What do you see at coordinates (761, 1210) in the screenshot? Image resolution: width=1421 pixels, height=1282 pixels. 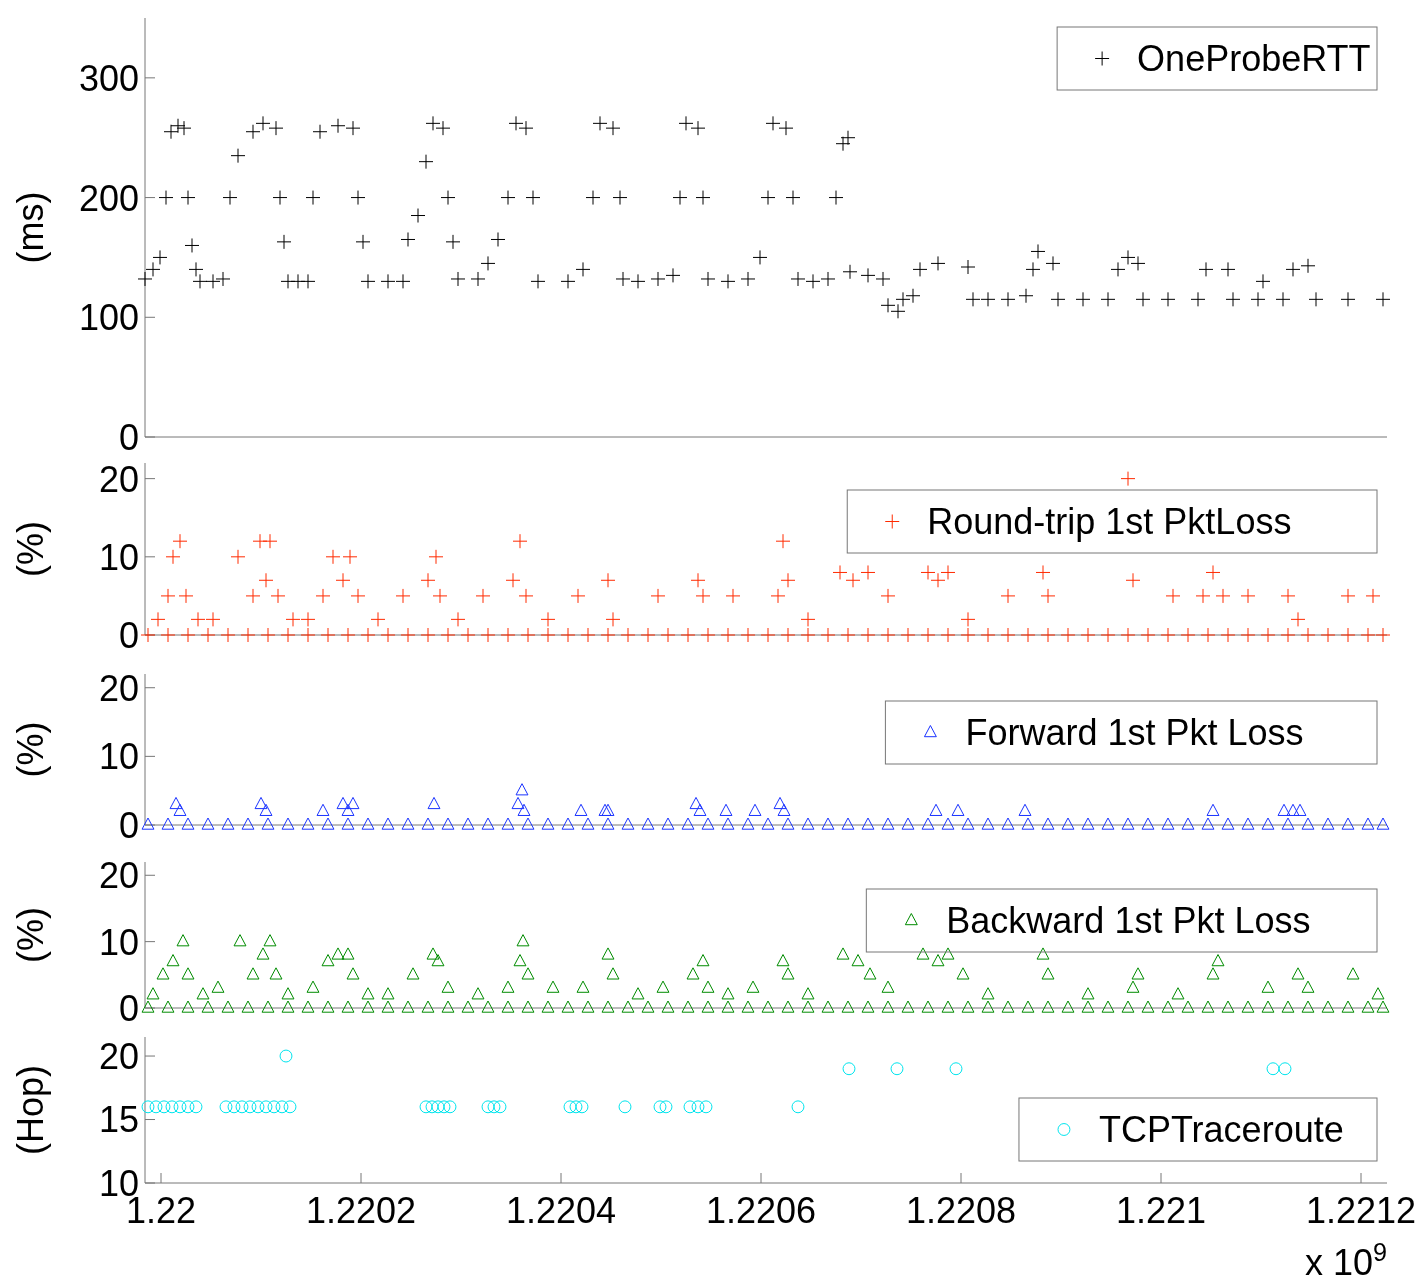 I see `x-tick-label: 1.2206` at bounding box center [761, 1210].